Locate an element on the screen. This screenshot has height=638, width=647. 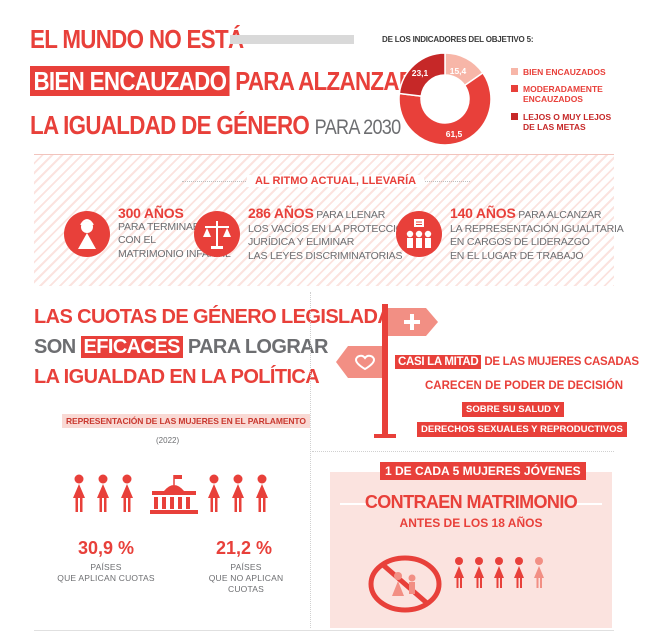
legend-text-bien: BIEN ENCAUZADOS is located at coordinates (564, 72).